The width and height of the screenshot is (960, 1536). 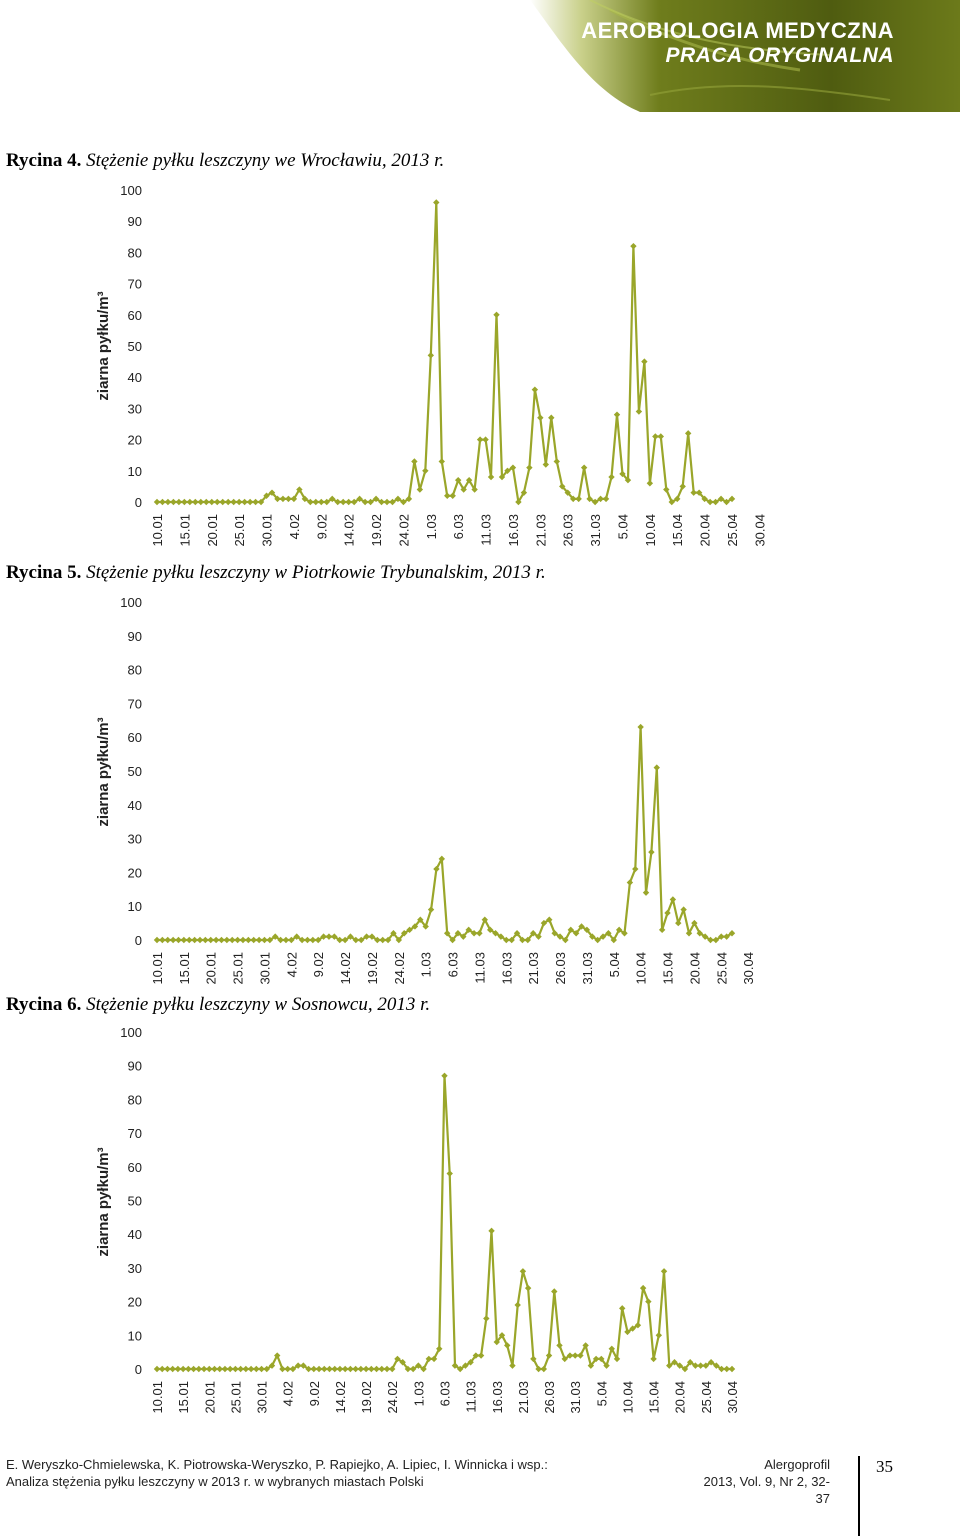 What do you see at coordinates (445, 834) in the screenshot?
I see `series-line` at bounding box center [445, 834].